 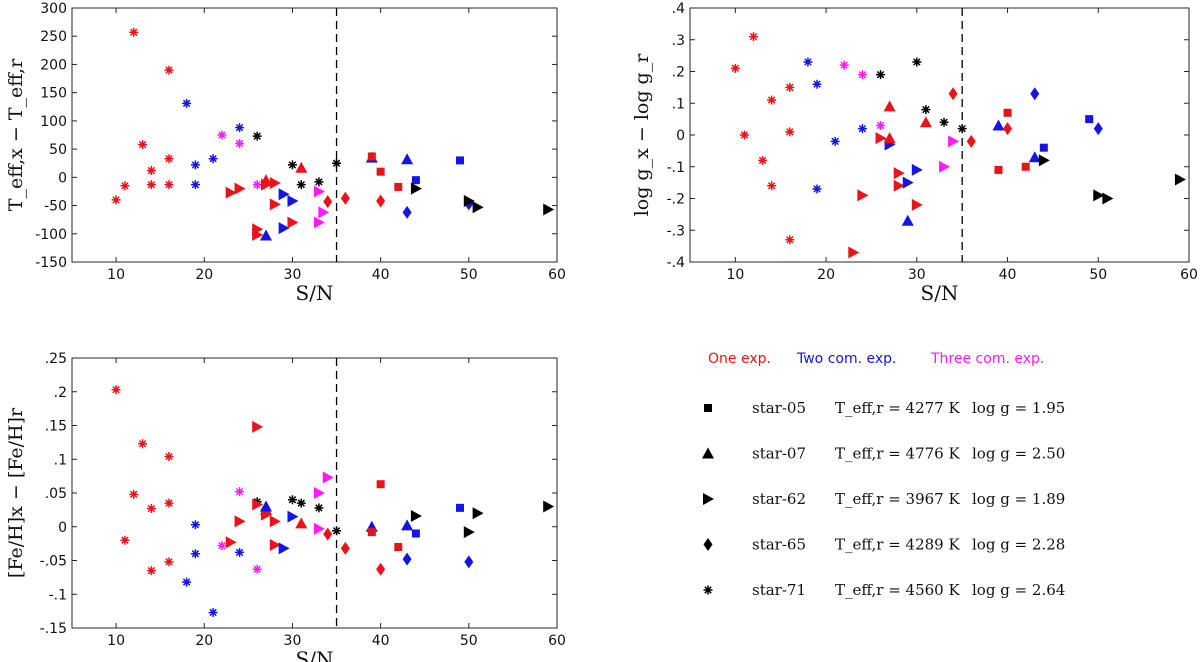 What do you see at coordinates (676, 200) in the screenshot?
I see `y-tick-label: -.2` at bounding box center [676, 200].